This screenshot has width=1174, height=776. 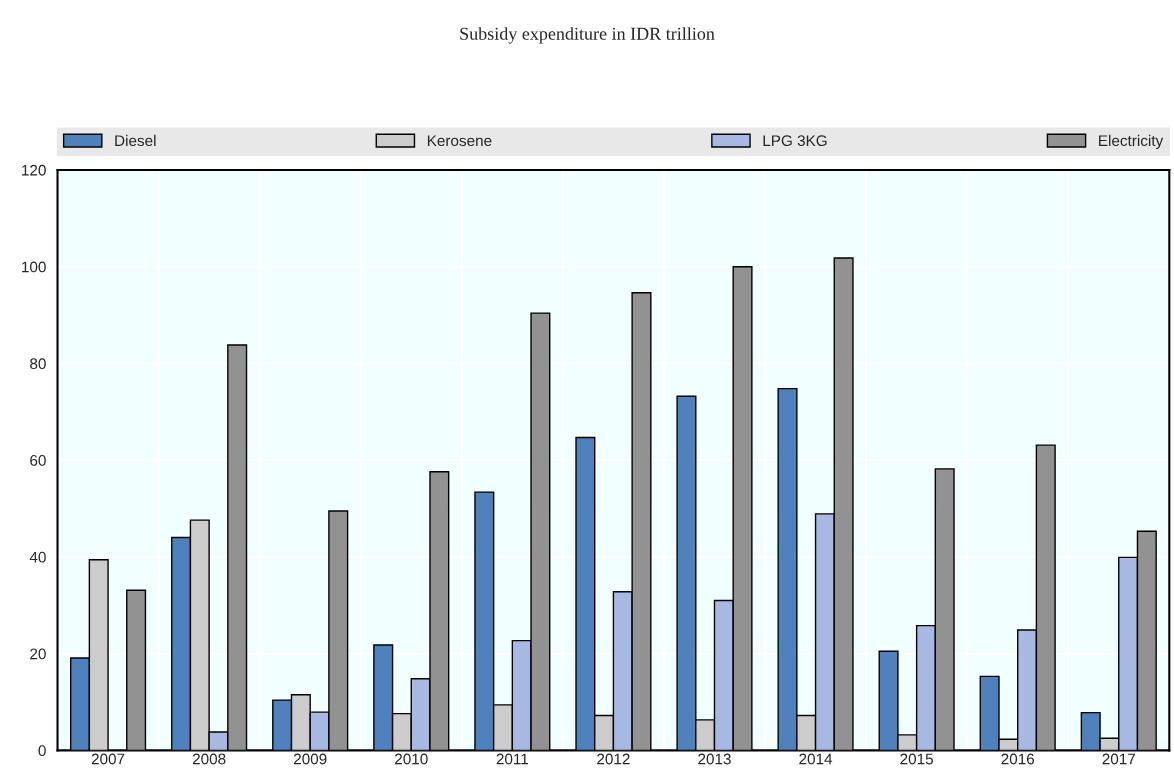 I want to click on legend-label: LPG 3KG, so click(x=795, y=141).